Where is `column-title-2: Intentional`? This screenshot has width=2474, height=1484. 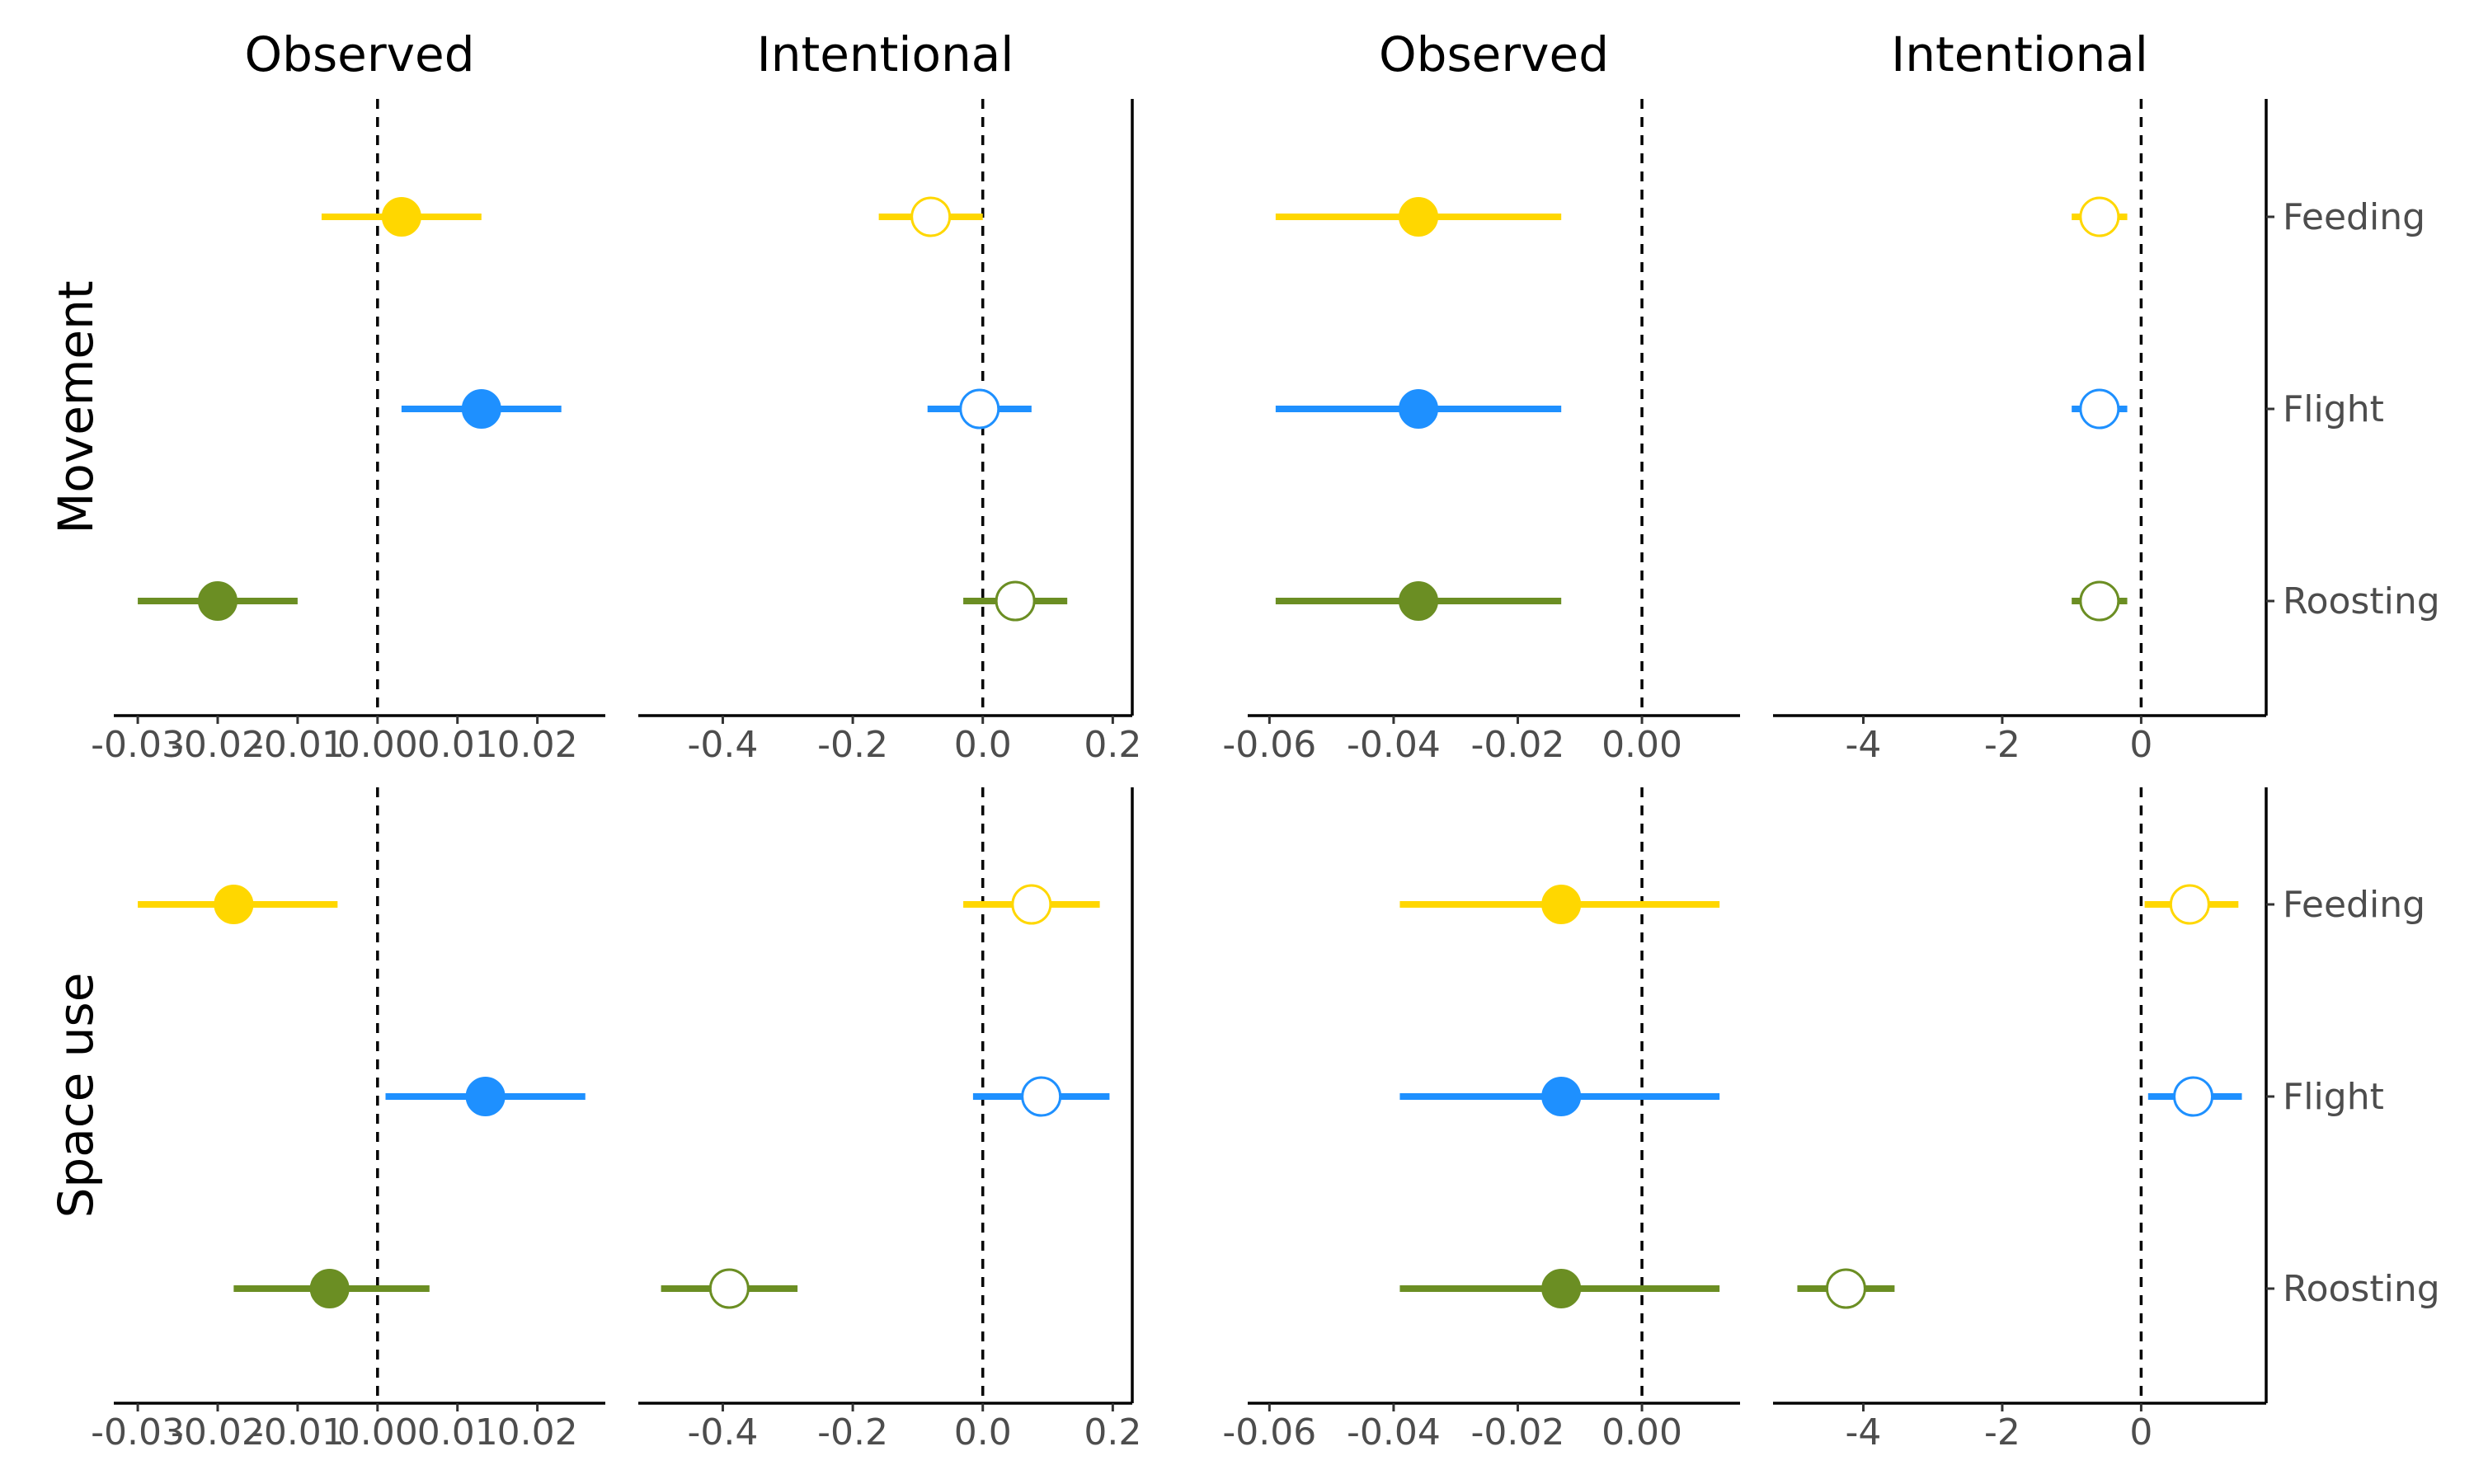
column-title-2: Intentional is located at coordinates (885, 54).